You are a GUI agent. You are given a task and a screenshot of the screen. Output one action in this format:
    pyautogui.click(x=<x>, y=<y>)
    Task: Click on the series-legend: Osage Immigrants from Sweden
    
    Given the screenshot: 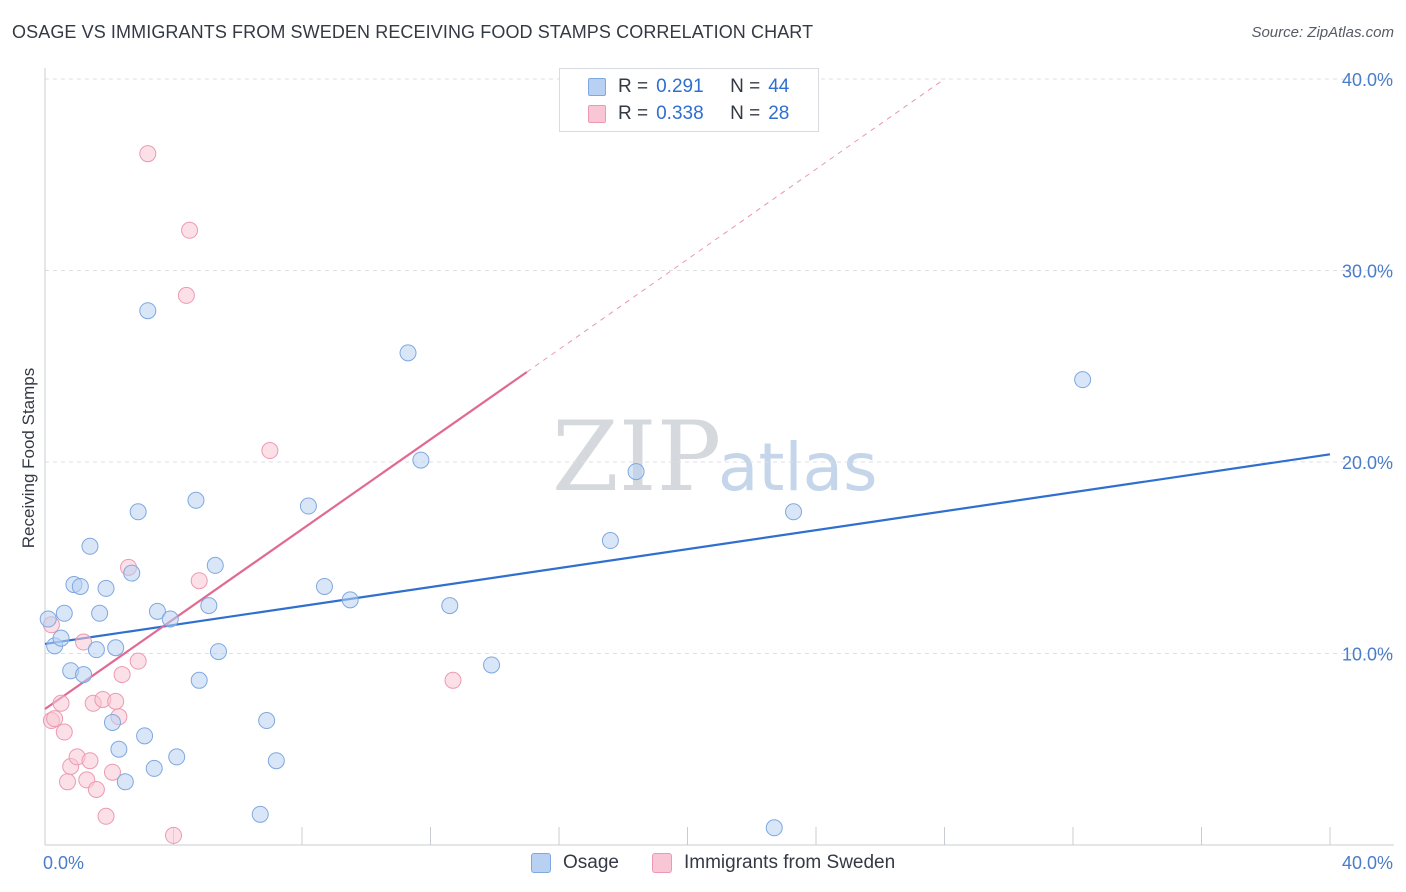 What is the action you would take?
    pyautogui.click(x=703, y=865)
    